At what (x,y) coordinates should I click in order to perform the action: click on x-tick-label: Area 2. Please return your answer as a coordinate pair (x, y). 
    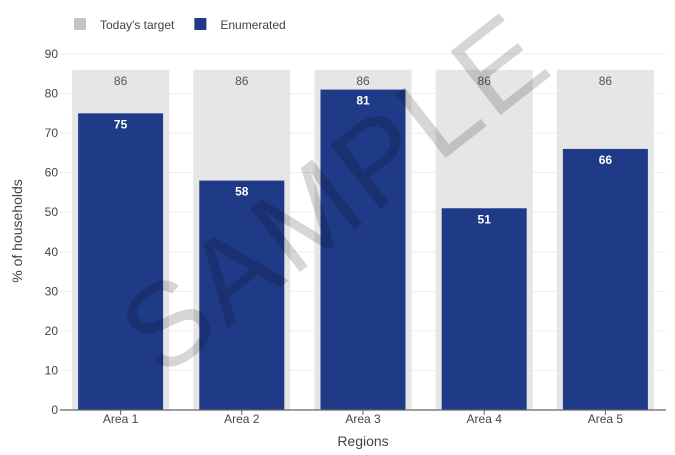
    Looking at the image, I should click on (242, 419).